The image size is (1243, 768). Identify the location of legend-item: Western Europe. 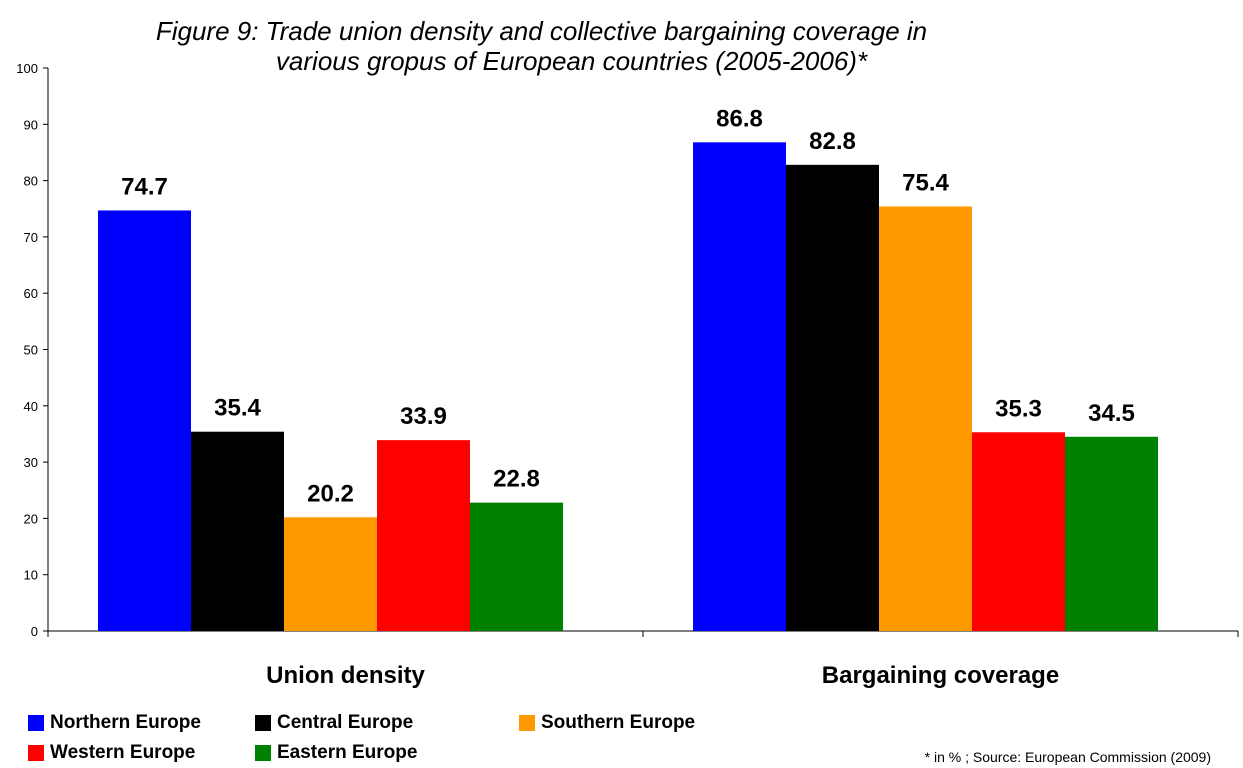
(111, 753).